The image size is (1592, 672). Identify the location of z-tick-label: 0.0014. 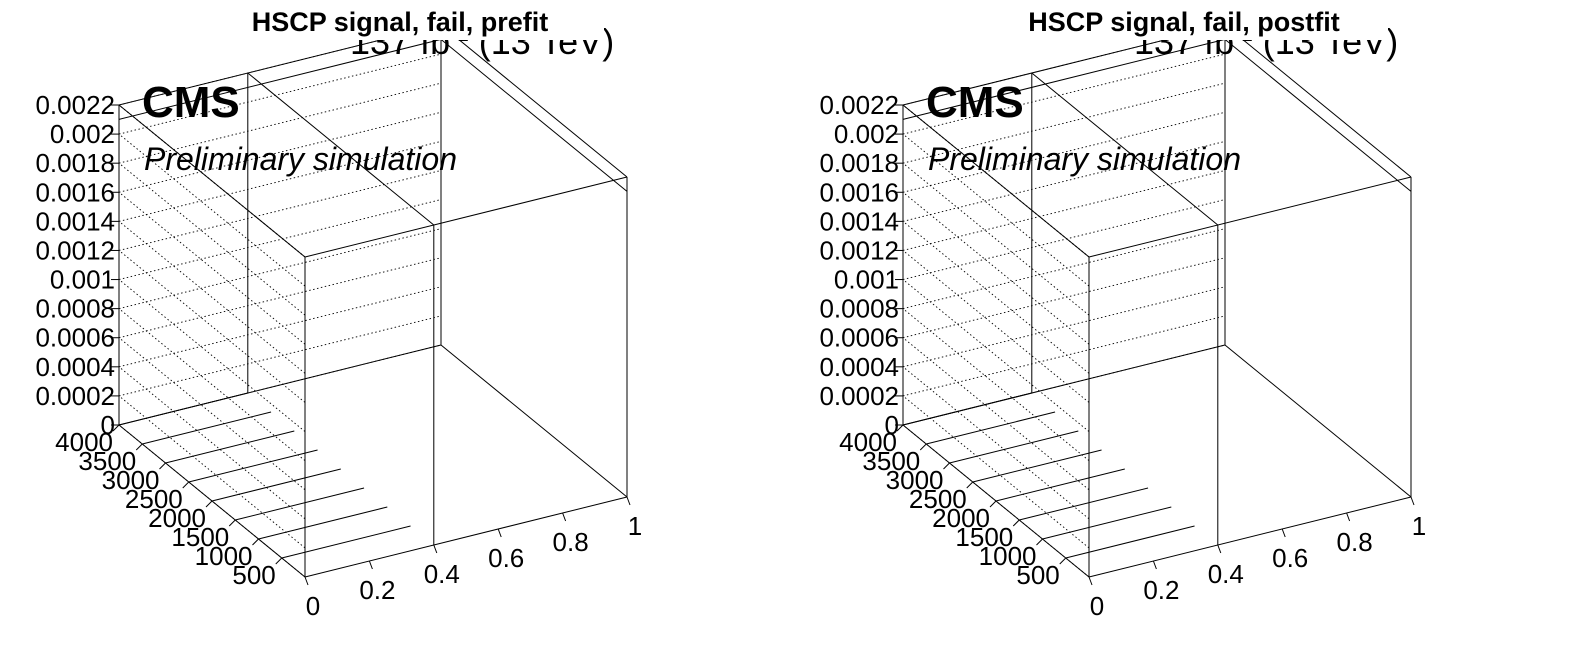
(75, 221).